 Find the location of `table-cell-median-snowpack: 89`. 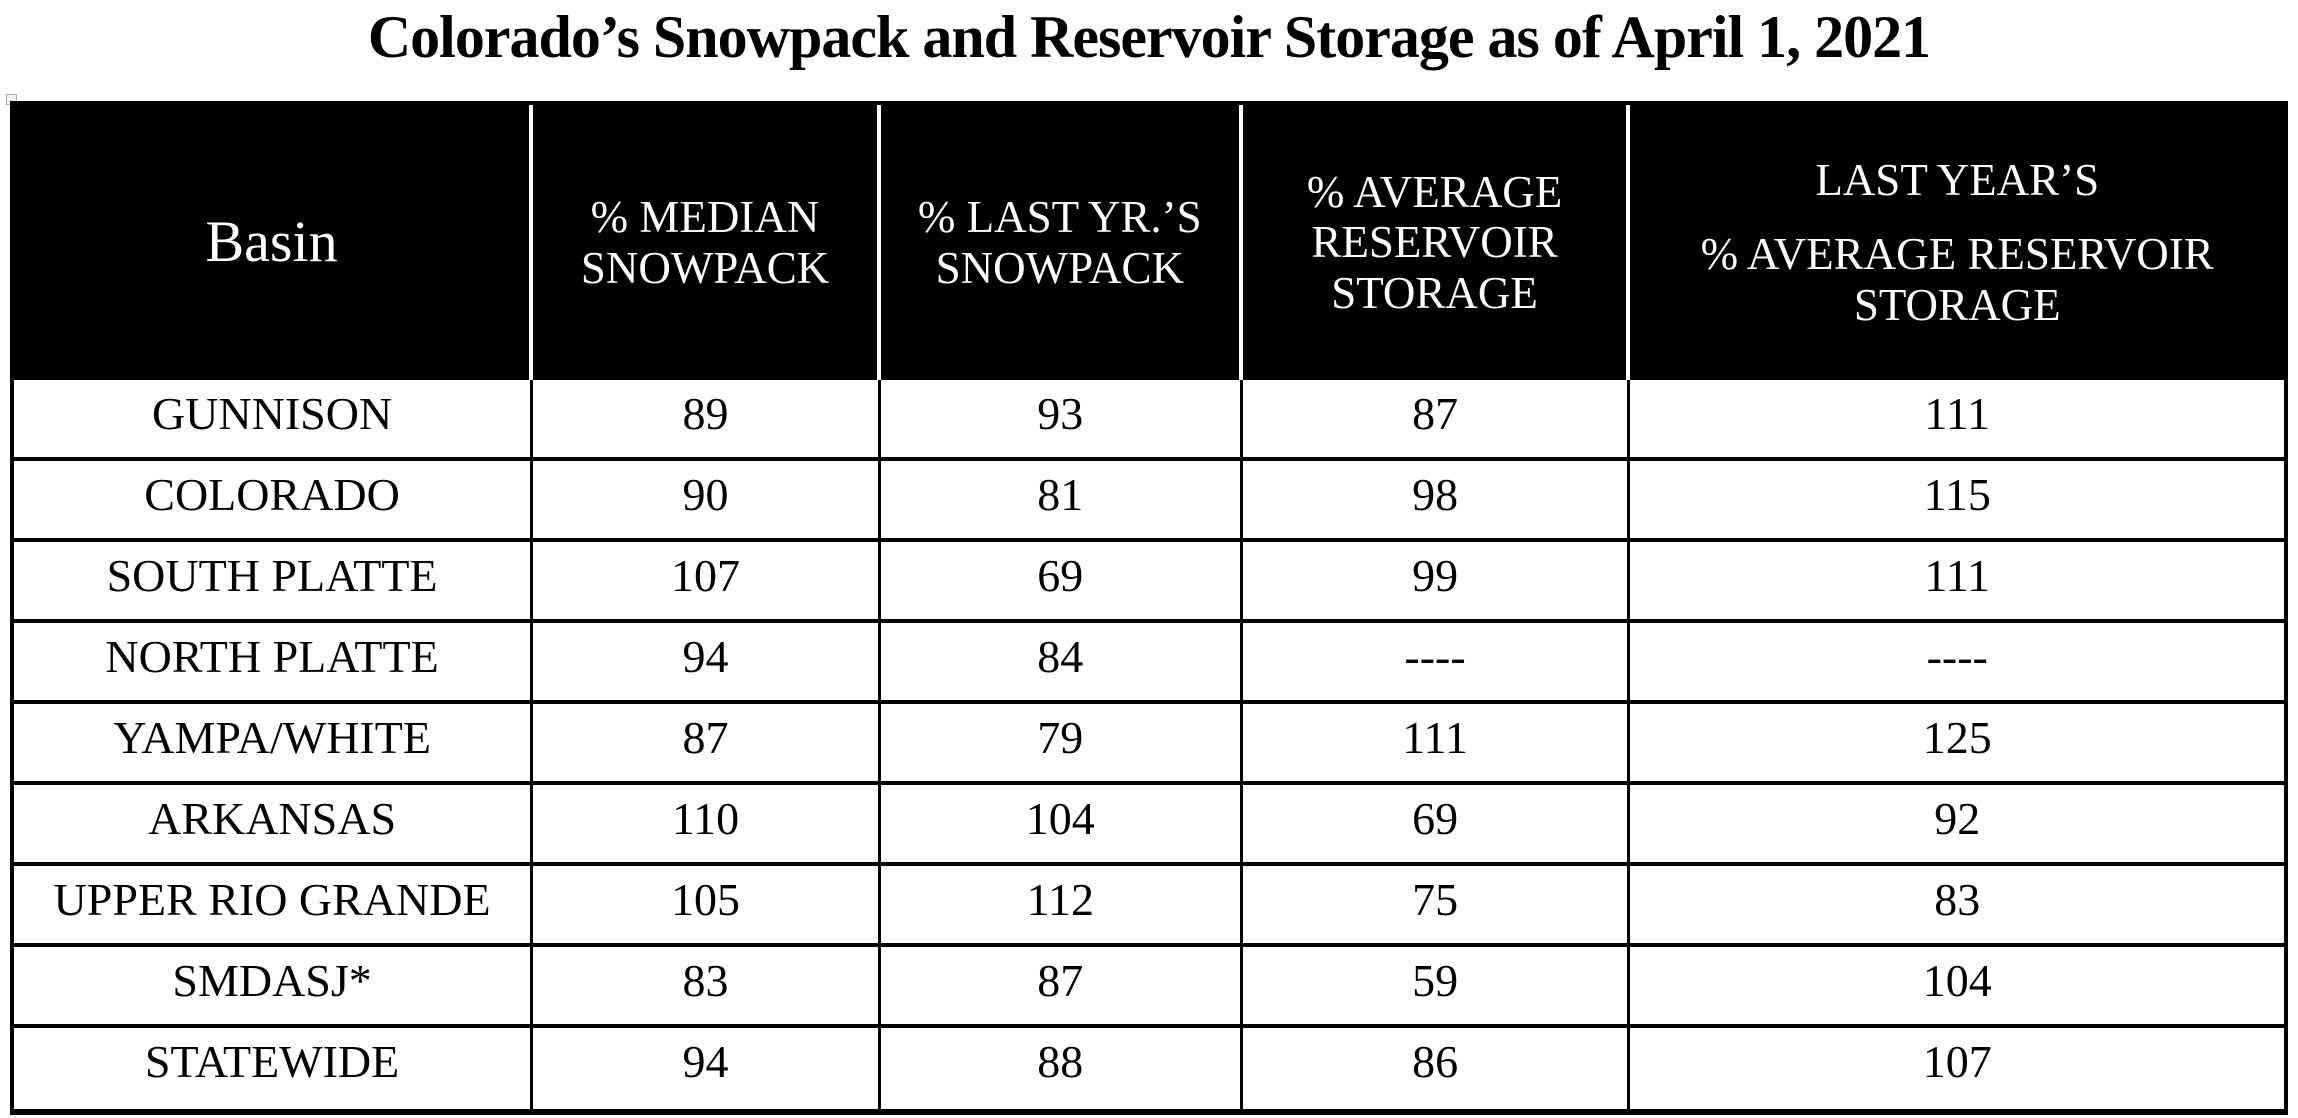

table-cell-median-snowpack: 89 is located at coordinates (707, 420).